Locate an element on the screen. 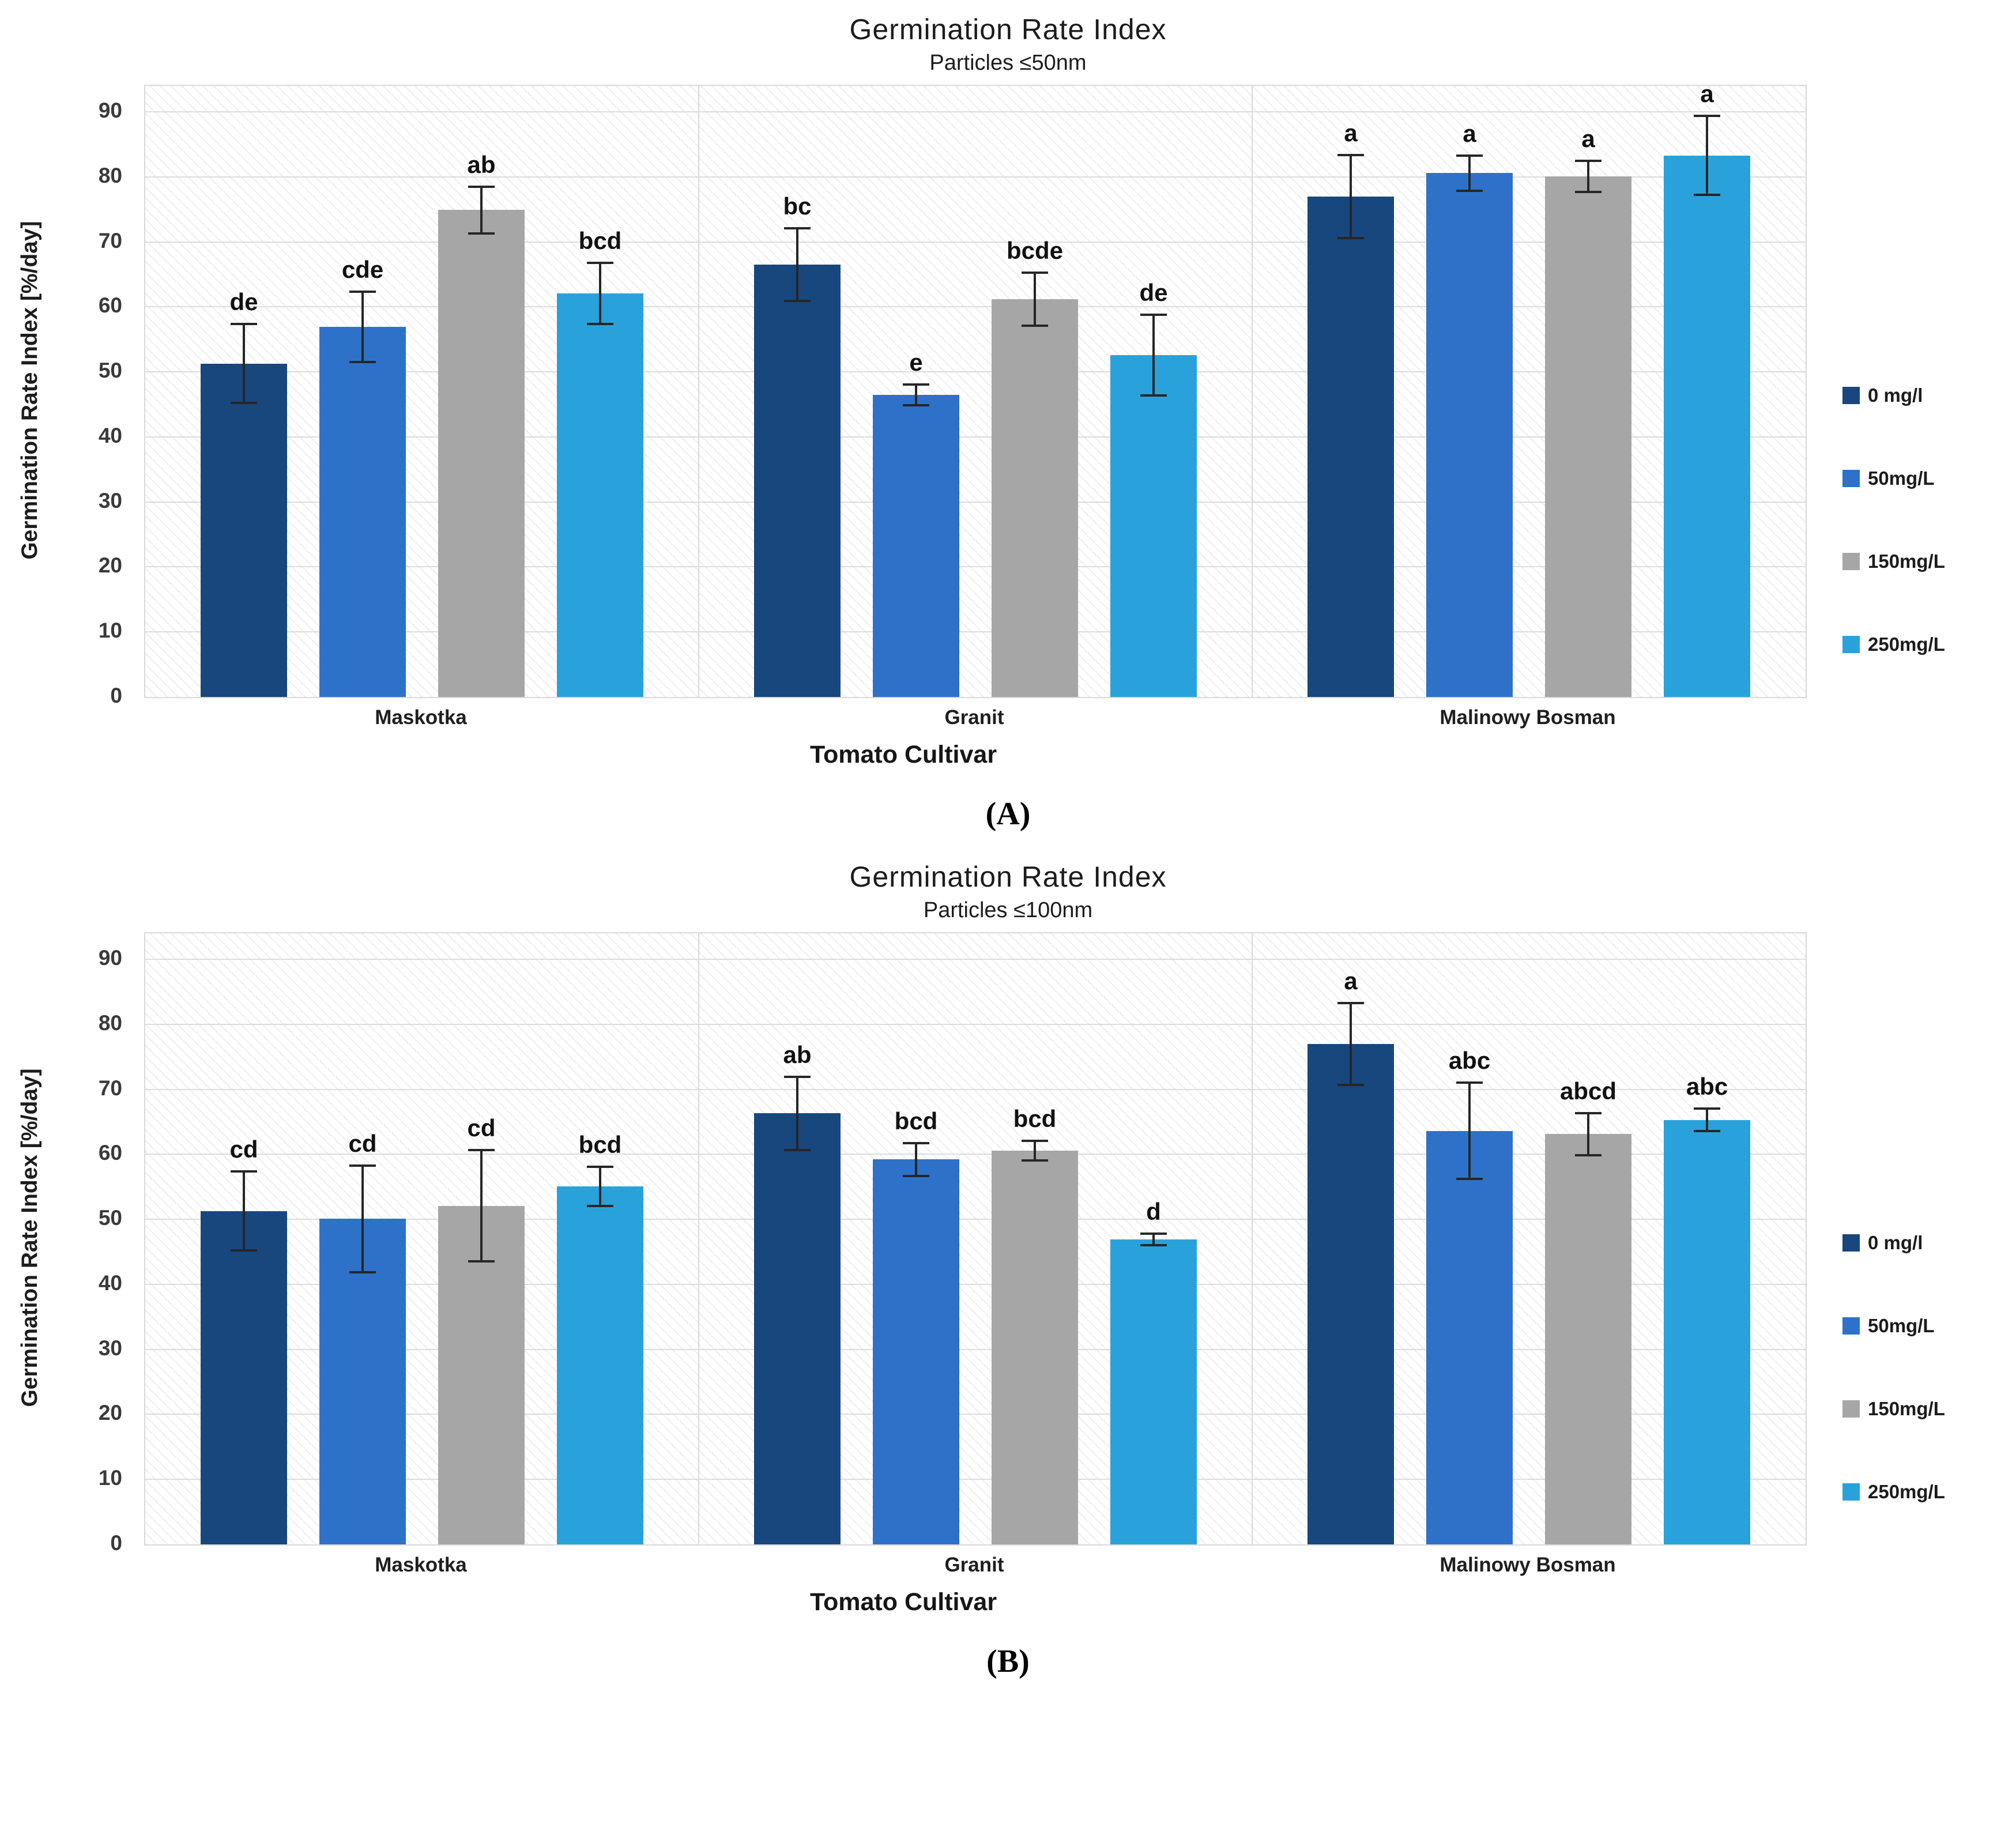 The image size is (2016, 1843). bar-group: ab bcd bcd d is located at coordinates (975, 1239).